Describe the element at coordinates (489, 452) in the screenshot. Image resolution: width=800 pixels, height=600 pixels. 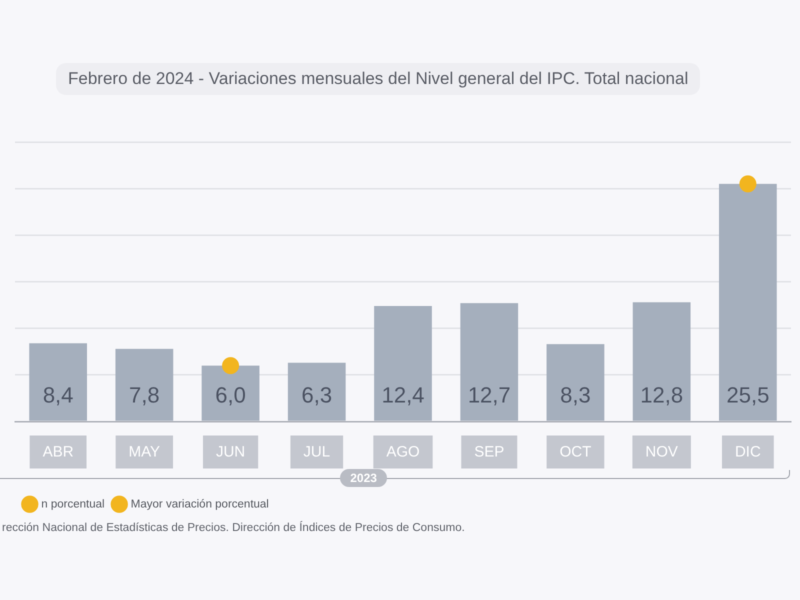
I see `x-tick-label: SEP` at that location.